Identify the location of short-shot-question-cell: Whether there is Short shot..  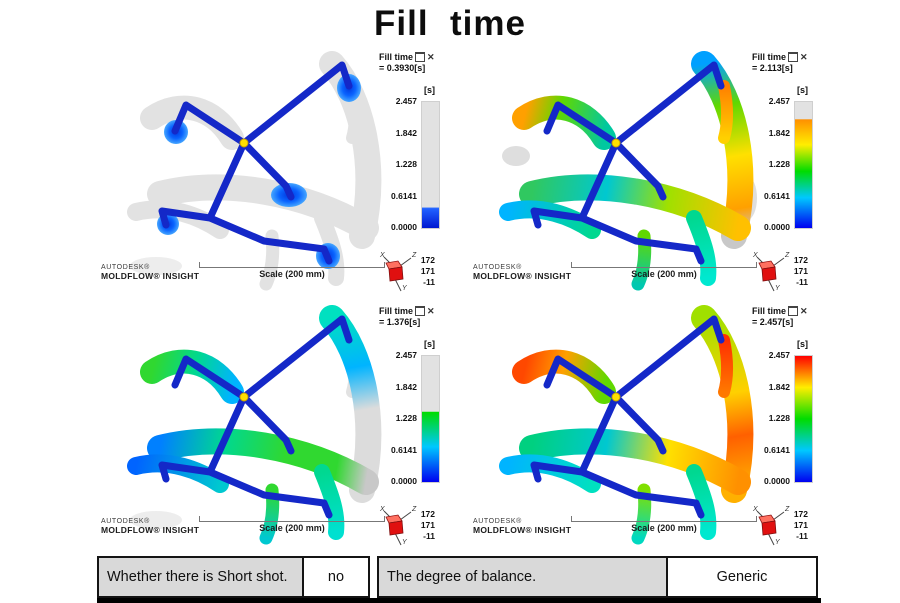
(201, 577).